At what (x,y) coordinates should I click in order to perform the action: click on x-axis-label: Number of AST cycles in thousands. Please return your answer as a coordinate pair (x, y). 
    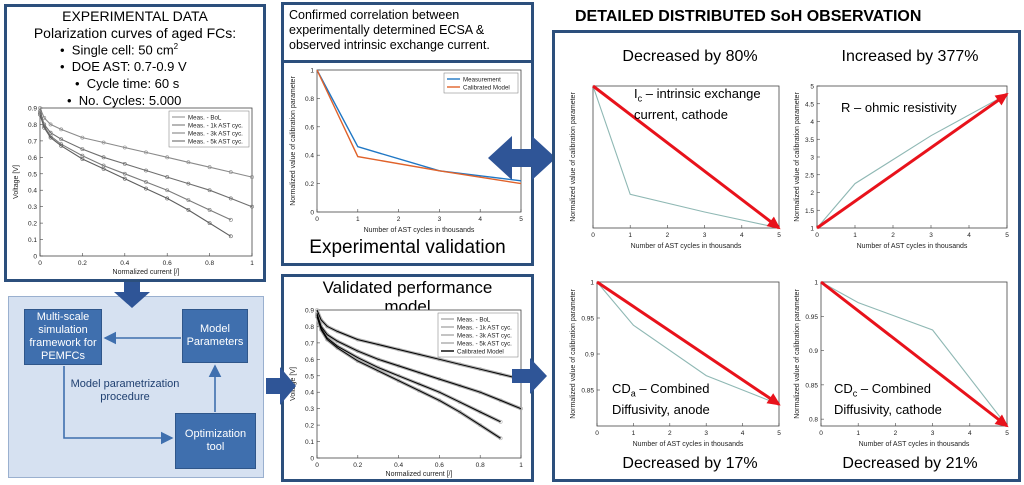
    Looking at the image, I should click on (688, 444).